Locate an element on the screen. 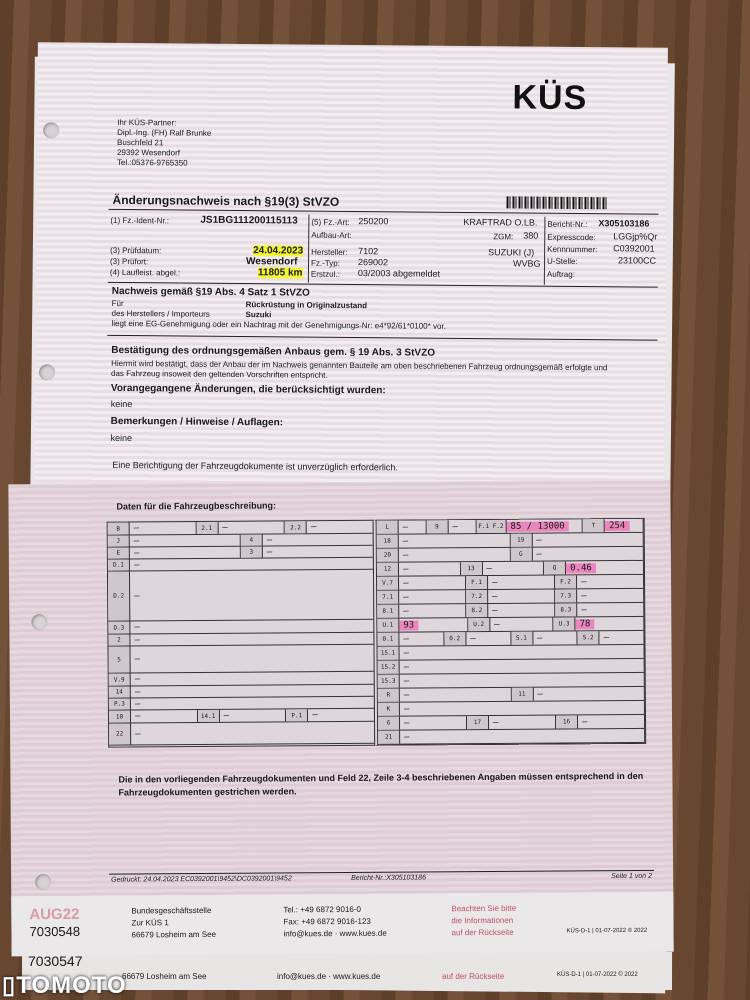 This screenshot has height=1000, width=750. field-F-1-F-2: F.1 F.2 85 / 13000 is located at coordinates (530, 526).